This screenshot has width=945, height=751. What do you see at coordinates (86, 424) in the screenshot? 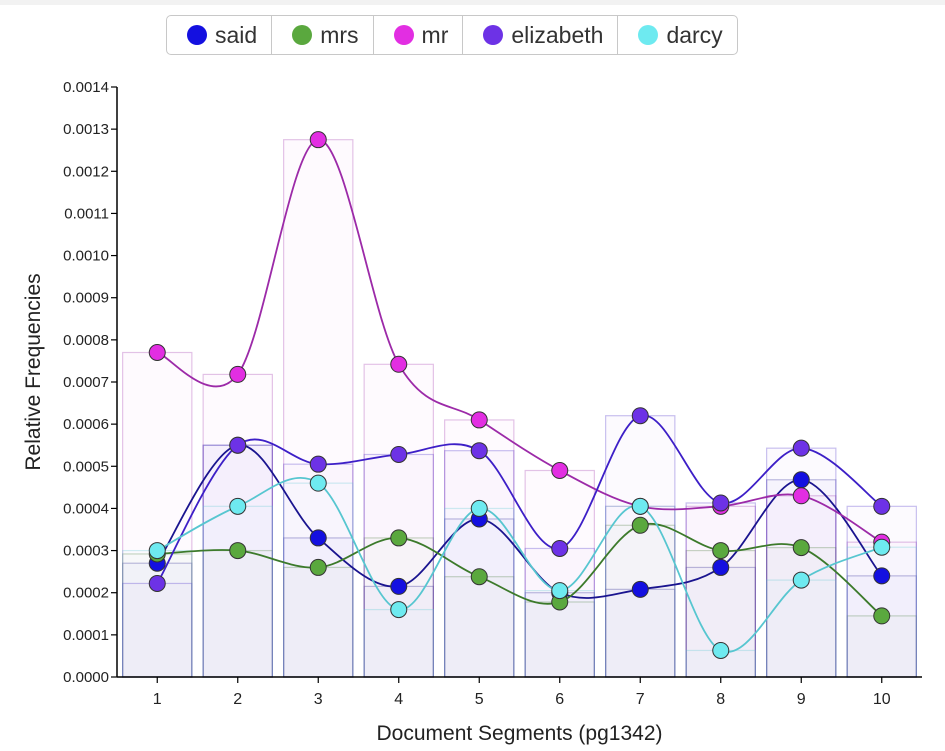
I see `y-tick-label: 0.0006` at bounding box center [86, 424].